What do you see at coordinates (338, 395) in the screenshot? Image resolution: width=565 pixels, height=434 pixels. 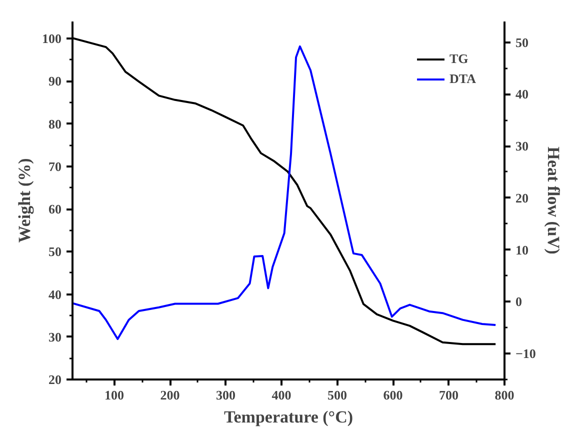 I see `x-tick-label: 500` at bounding box center [338, 395].